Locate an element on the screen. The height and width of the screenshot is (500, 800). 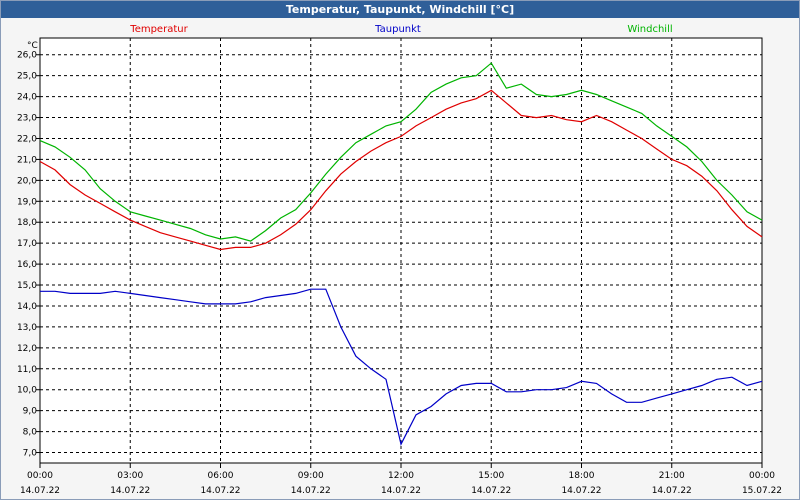
y-tick-label: 13,0 is located at coordinates (27, 328).